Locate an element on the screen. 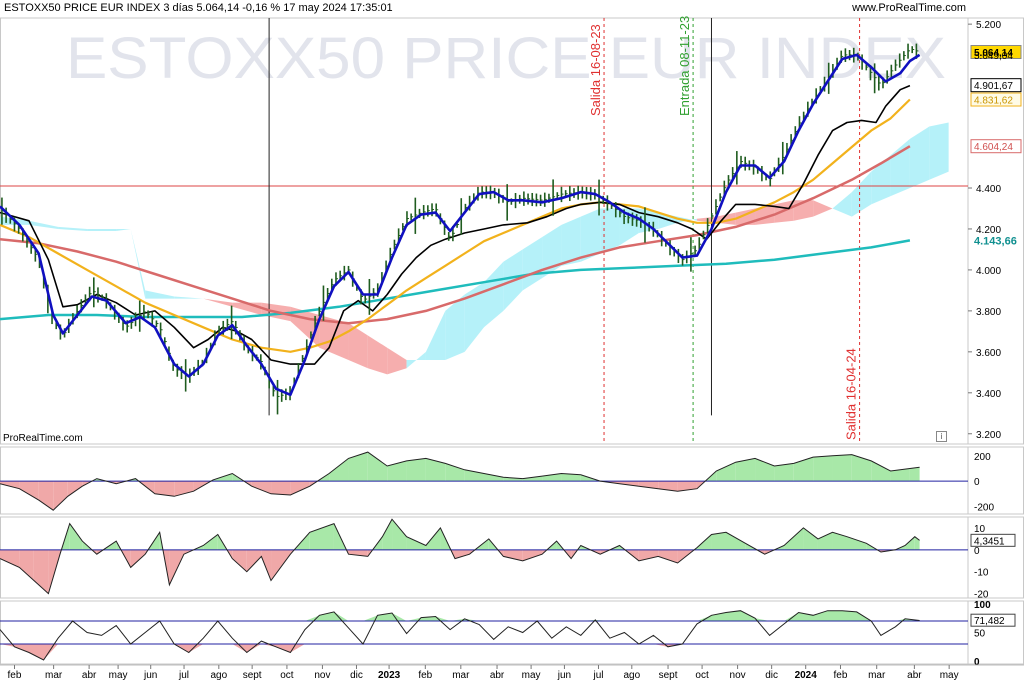 The image size is (1024, 683). rsi-value-box is located at coordinates (993, 620).